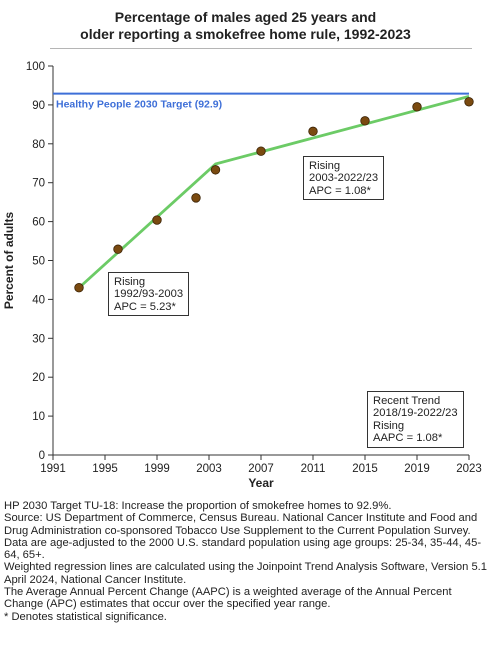 The image size is (491, 646). Describe the element at coordinates (35, 67) in the screenshot. I see `y-tick-label: 100` at that location.